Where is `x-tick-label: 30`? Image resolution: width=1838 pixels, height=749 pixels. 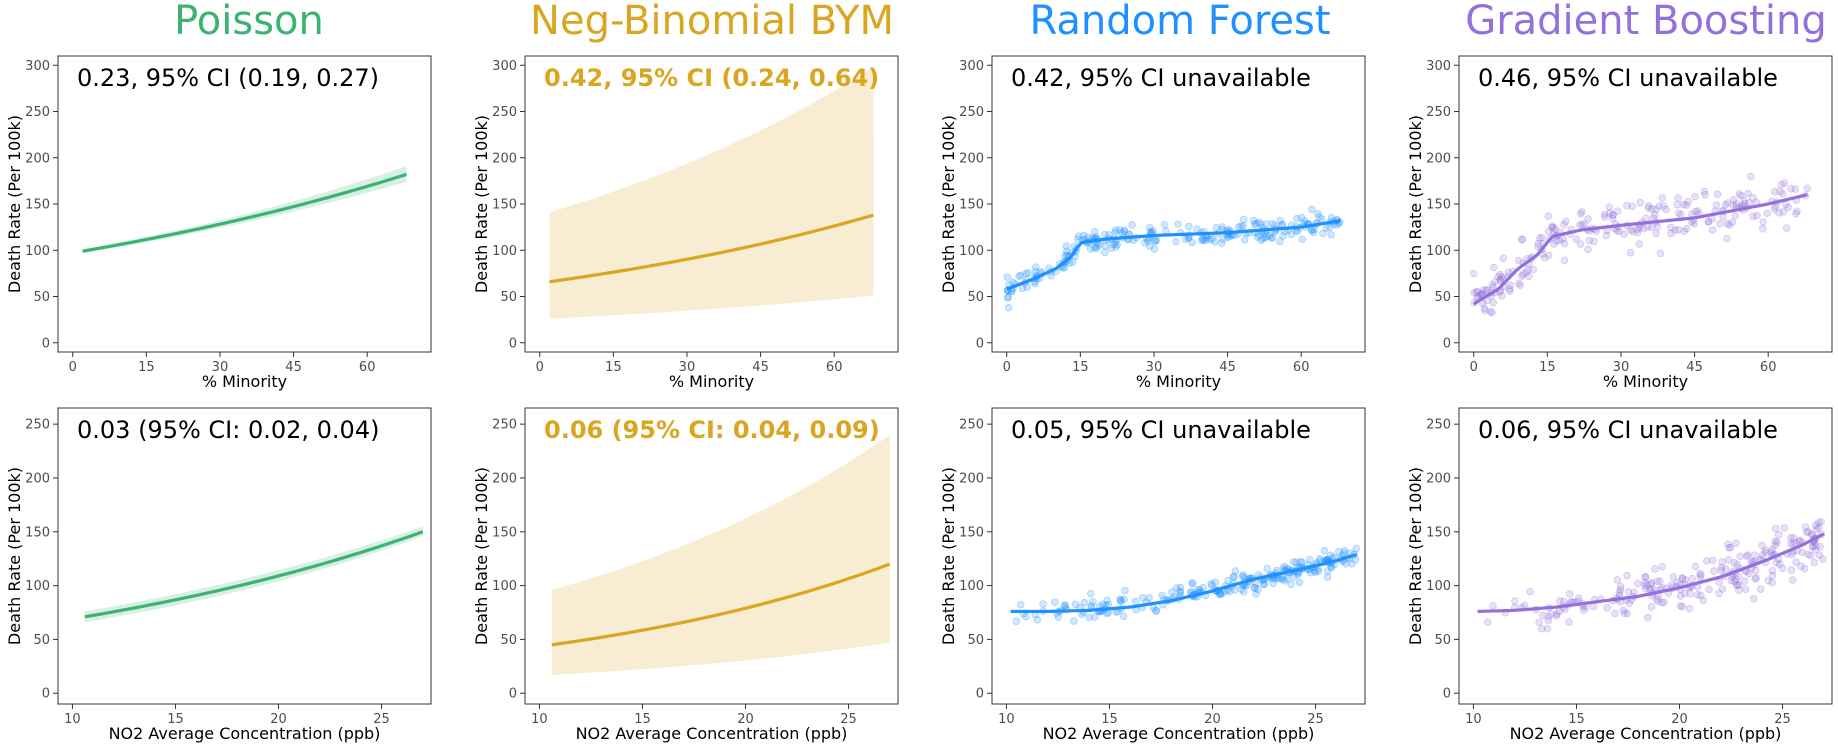
x-tick-label: 30 is located at coordinates (1154, 367).